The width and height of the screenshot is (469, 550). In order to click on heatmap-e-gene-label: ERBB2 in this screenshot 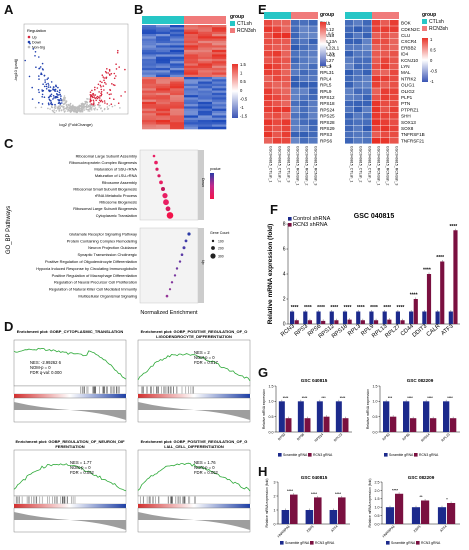, I will do `click(409, 47)`.